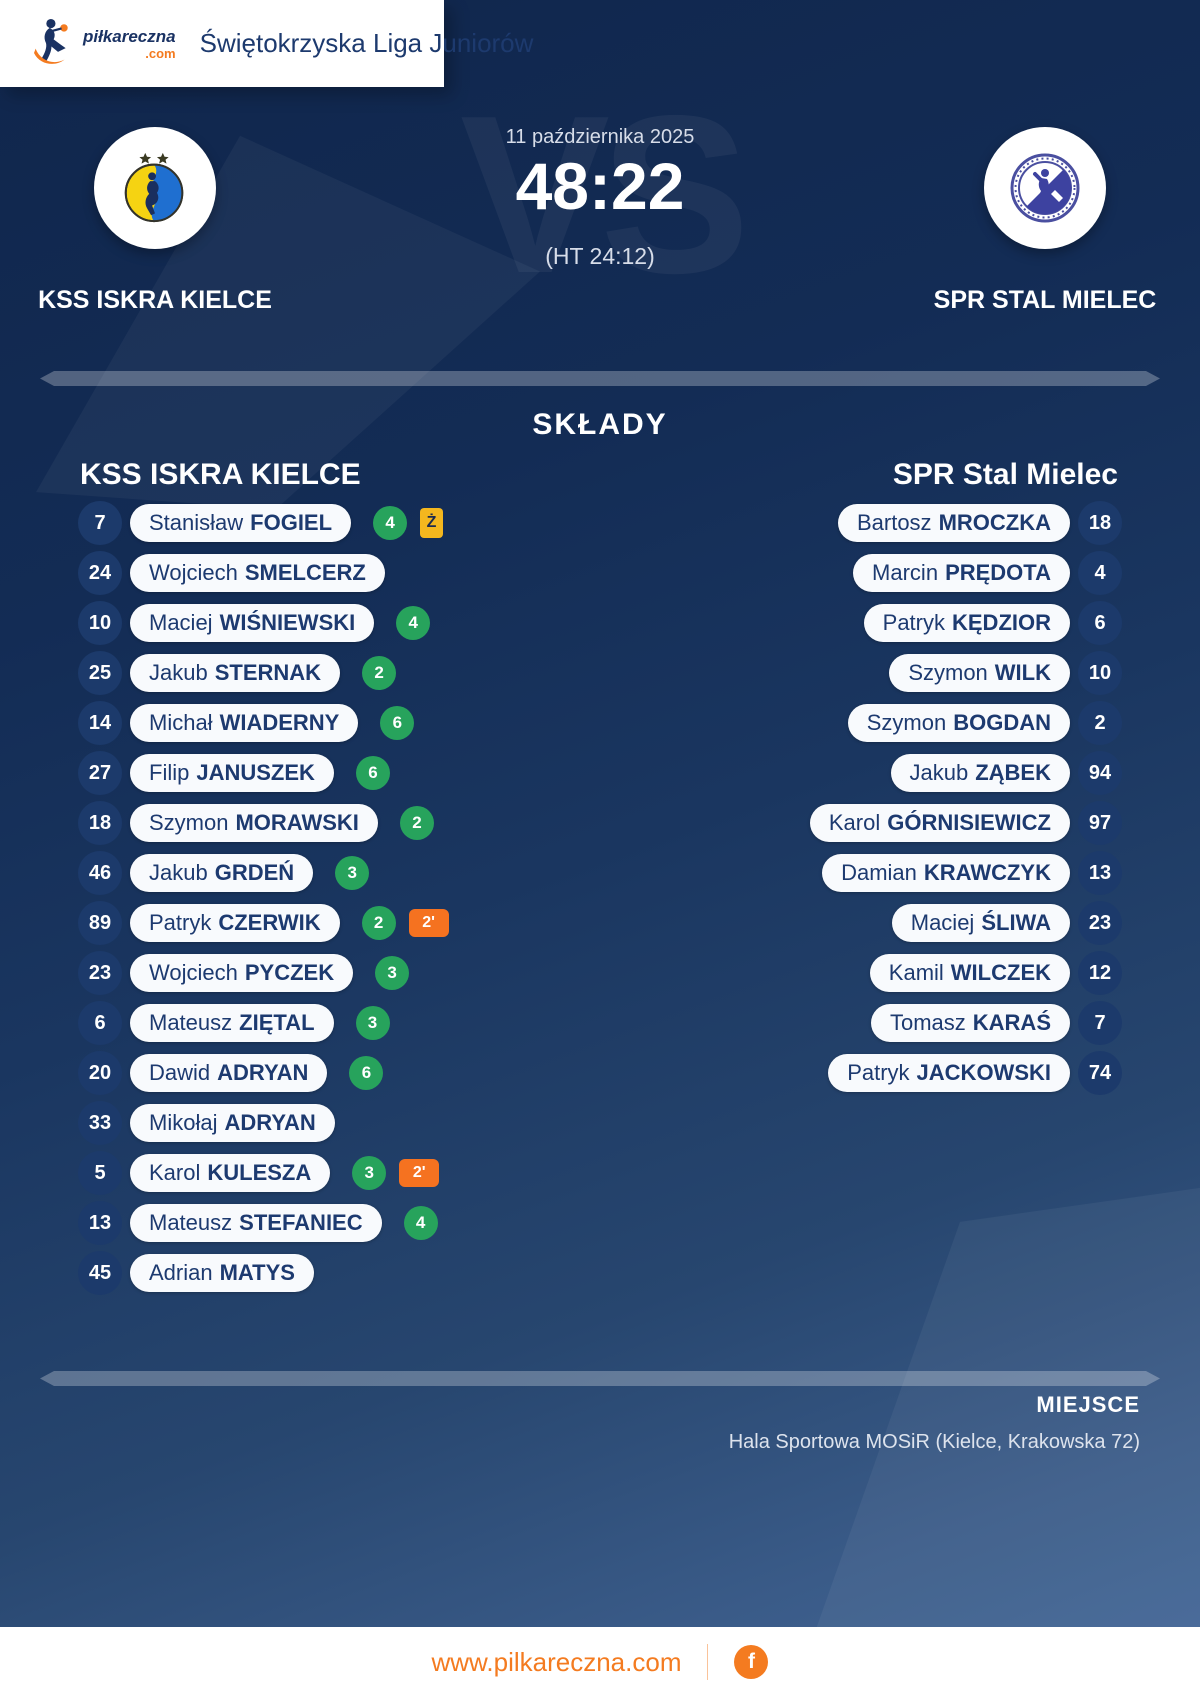 Image resolution: width=1200 pixels, height=1697 pixels. What do you see at coordinates (751, 1662) in the screenshot?
I see `facebook-icon: f` at bounding box center [751, 1662].